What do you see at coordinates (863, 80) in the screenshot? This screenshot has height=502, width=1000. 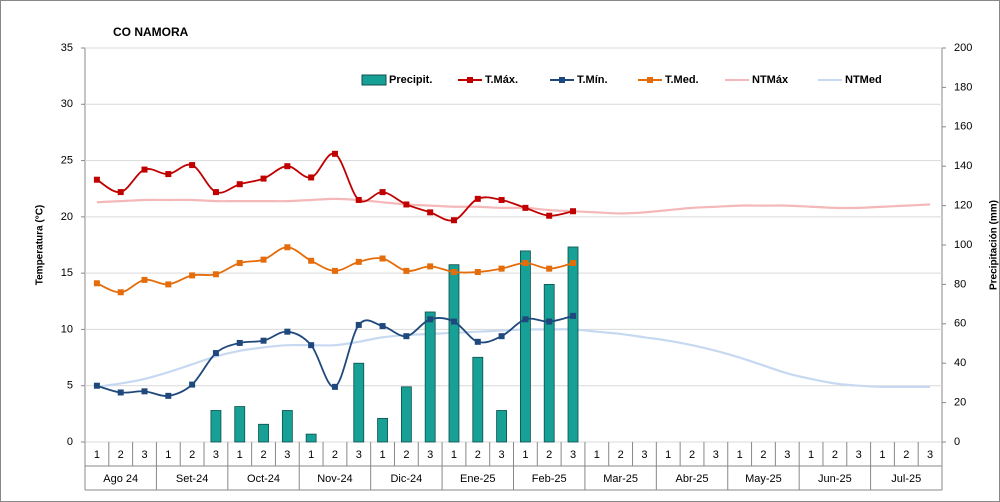 I see `legend-label: NTMed` at bounding box center [863, 80].